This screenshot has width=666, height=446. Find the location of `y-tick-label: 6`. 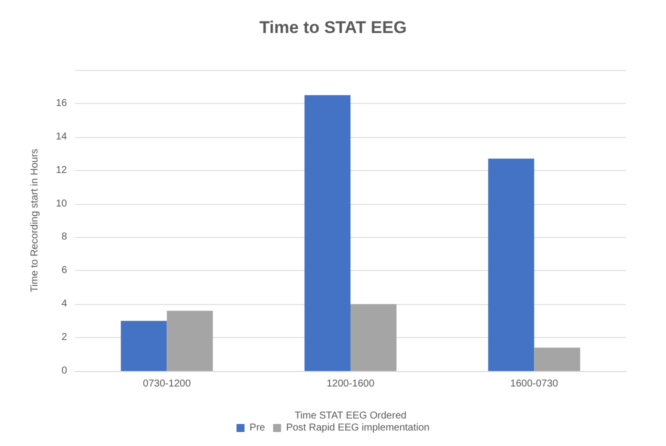

y-tick-label: 6 is located at coordinates (64, 270).